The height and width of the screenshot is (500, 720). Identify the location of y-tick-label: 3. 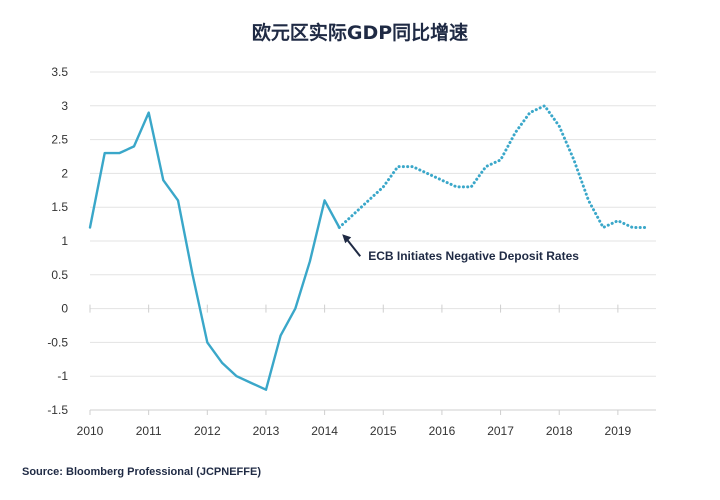
(64, 106).